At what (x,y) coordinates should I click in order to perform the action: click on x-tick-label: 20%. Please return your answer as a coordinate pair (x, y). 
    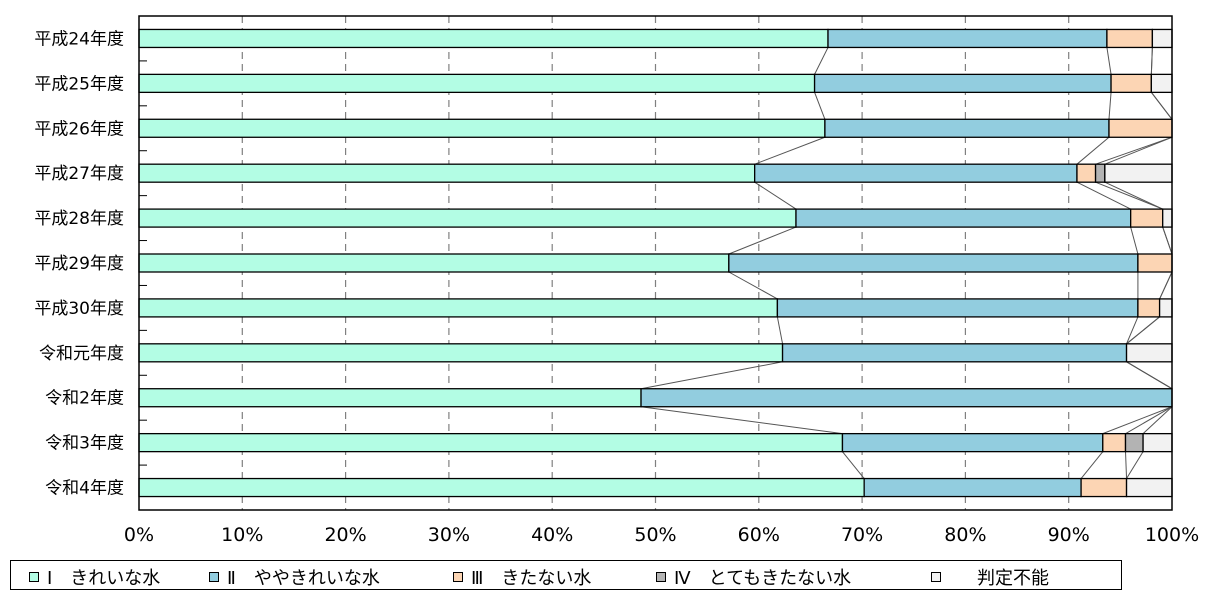
    Looking at the image, I should click on (345, 535).